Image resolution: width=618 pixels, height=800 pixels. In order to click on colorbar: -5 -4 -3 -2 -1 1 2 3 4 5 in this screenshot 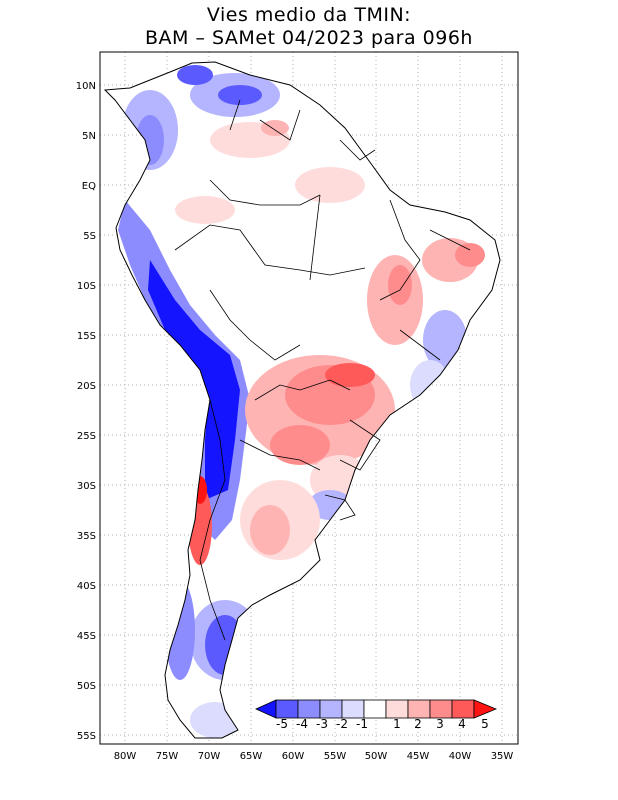, I will do `click(376, 714)`.